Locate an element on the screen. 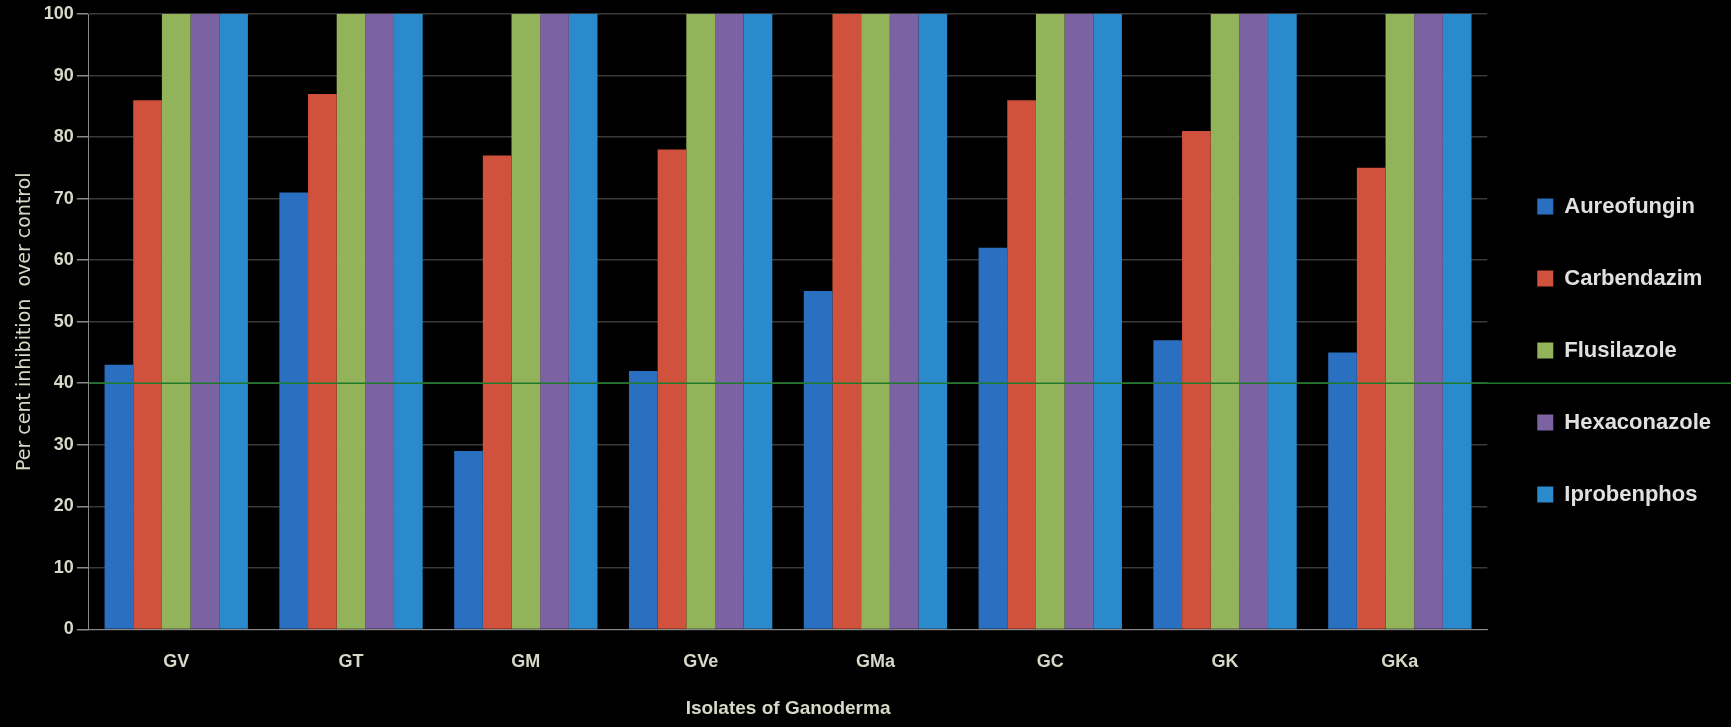 This screenshot has height=727, width=1731. y-tick-label: 20 is located at coordinates (63, 505).